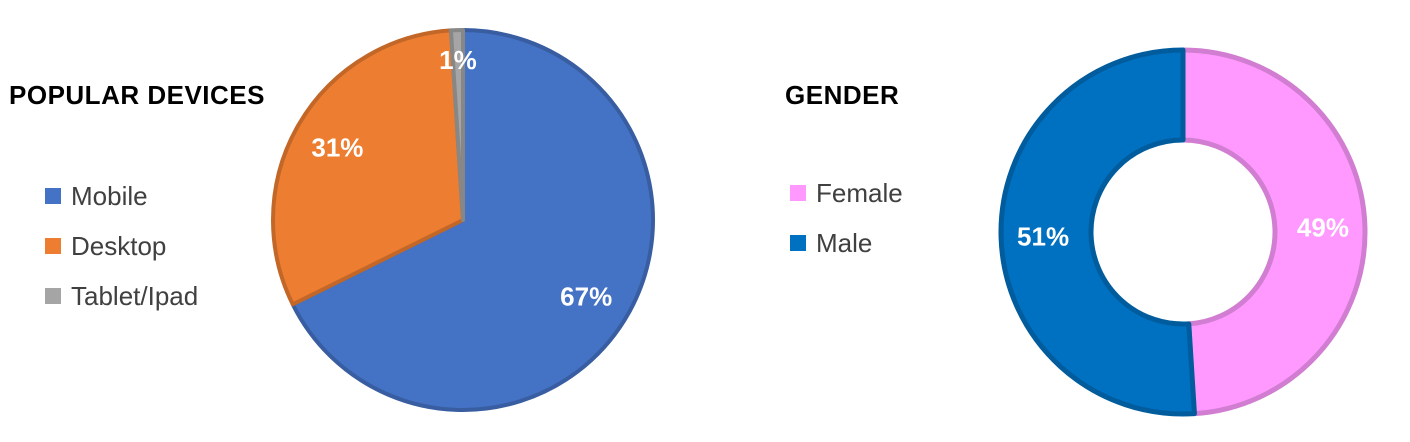 This screenshot has width=1410, height=442. I want to click on devices-slice-tablet-ipad, so click(456, 125).